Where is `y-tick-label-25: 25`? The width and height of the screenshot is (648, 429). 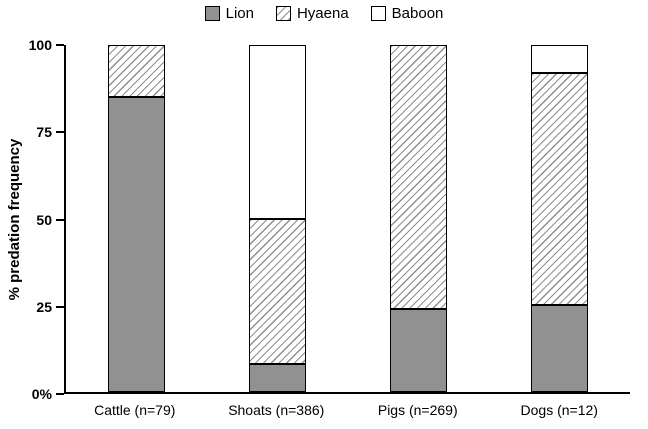 y-tick-label-25: 25 is located at coordinates (44, 306).